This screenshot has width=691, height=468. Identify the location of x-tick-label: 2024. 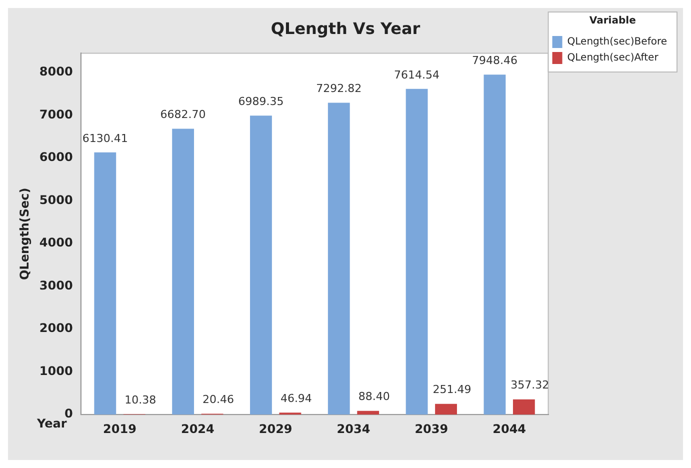
(197, 429).